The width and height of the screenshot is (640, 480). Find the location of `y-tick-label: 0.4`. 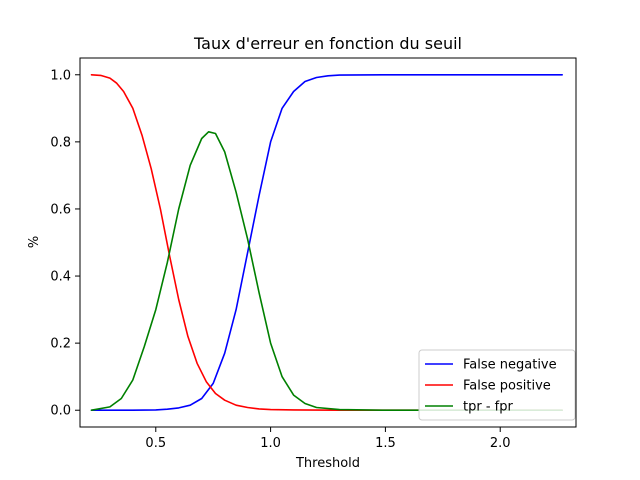

y-tick-label: 0.4 is located at coordinates (60, 277).